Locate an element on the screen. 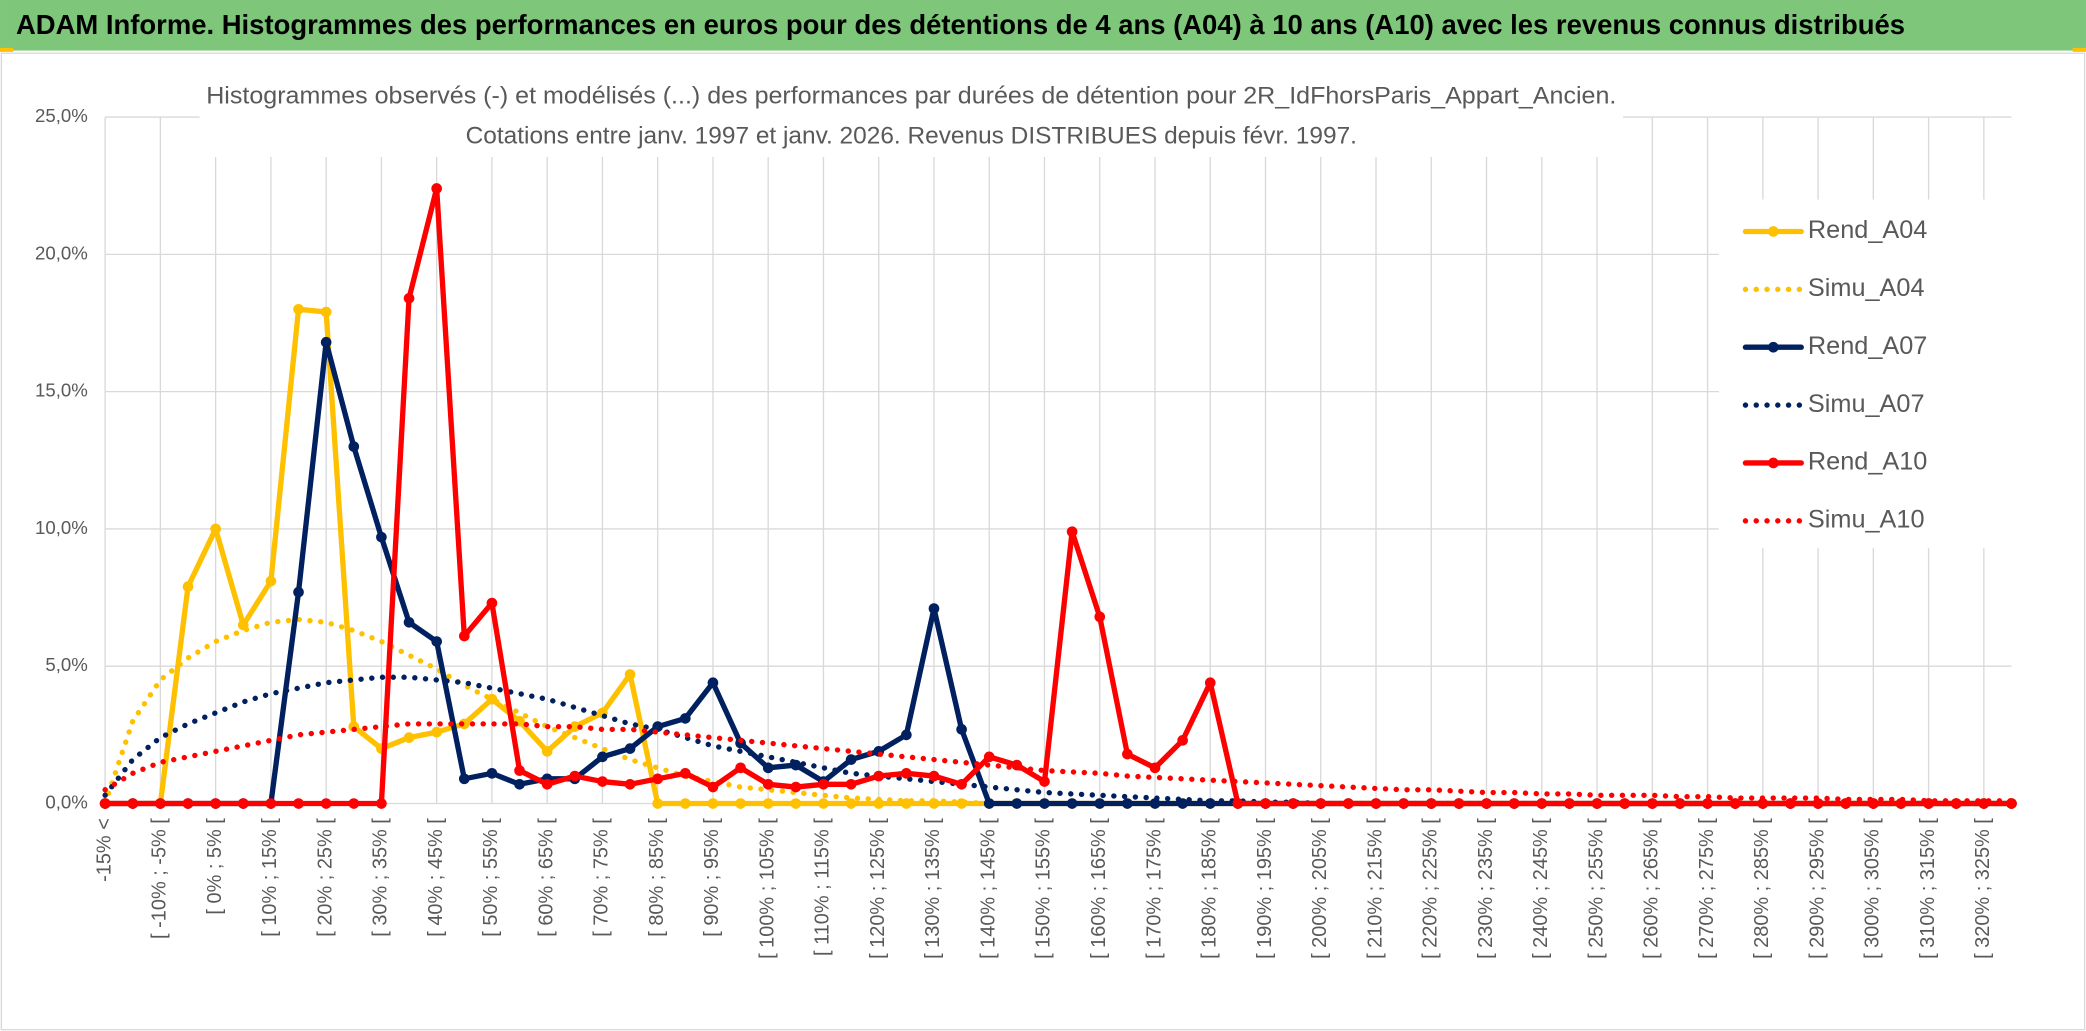 This screenshot has width=2086, height=1031. x-tick-label: [ 240% ; 245% [ is located at coordinates (1541, 888).